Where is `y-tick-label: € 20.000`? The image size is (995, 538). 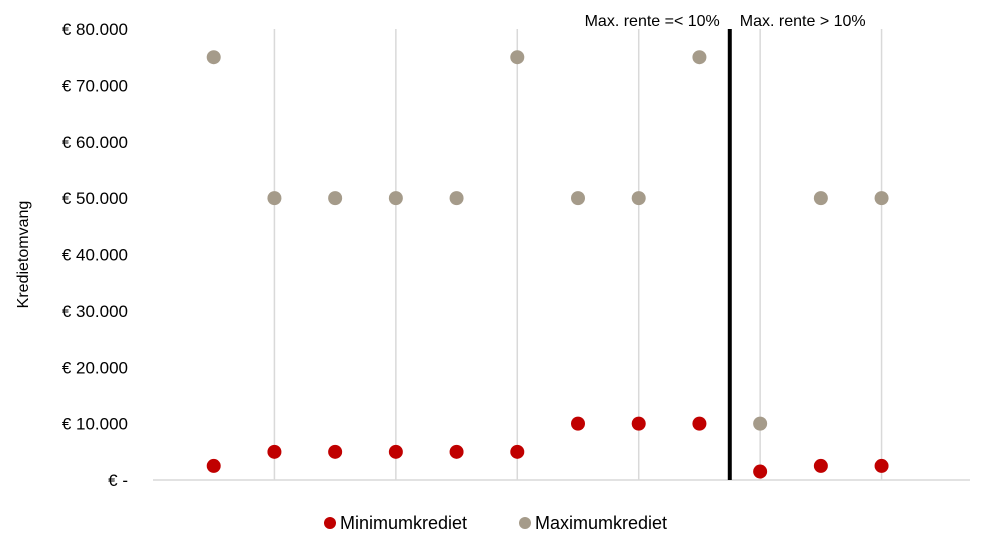
y-tick-label: € 20.000 is located at coordinates (95, 367).